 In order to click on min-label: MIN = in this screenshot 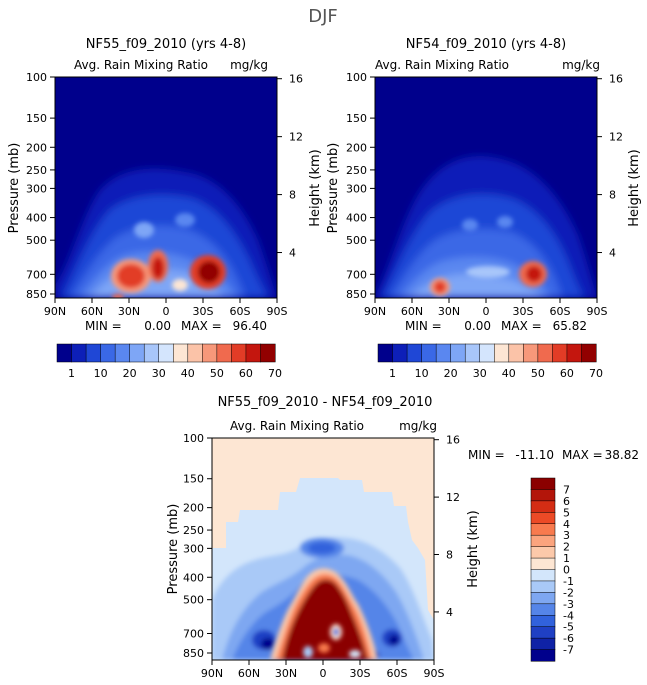, I will do `click(423, 326)`.